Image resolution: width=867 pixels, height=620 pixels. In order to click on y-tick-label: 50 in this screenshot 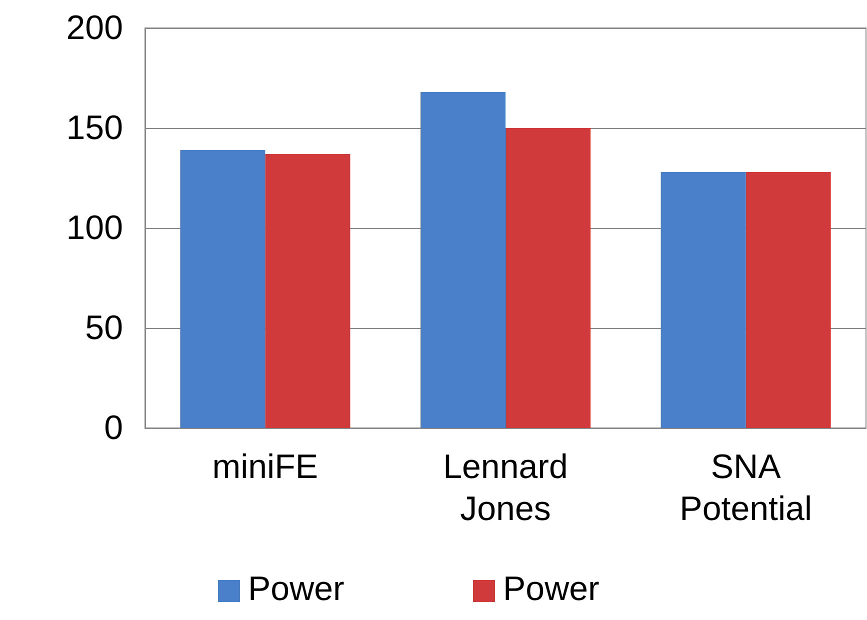, I will do `click(104, 328)`.